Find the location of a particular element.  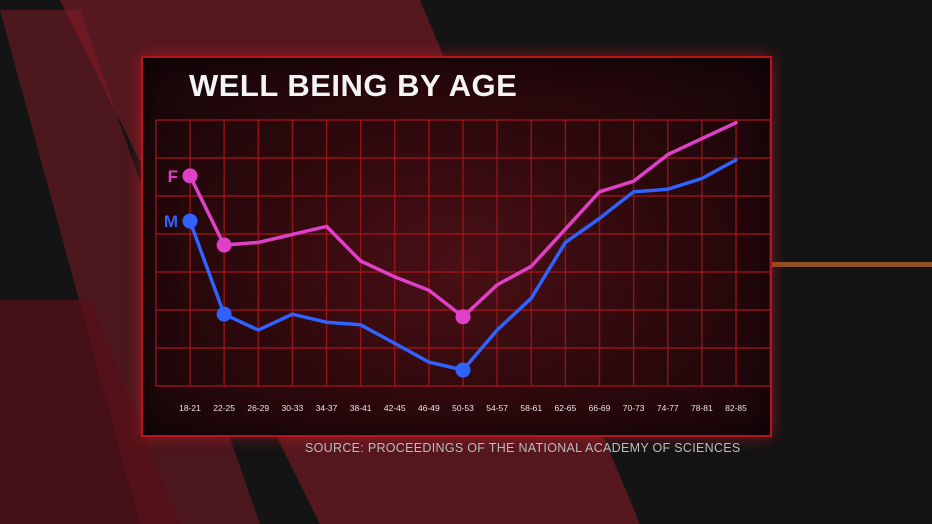

x-tick-label: 30-33 is located at coordinates (293, 408).